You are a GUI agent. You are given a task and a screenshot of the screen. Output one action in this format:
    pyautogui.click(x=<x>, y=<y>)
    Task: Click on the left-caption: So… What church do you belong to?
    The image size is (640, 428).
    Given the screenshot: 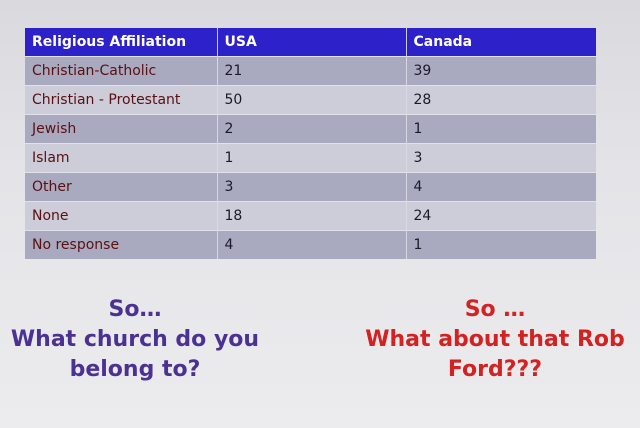 What is the action you would take?
    pyautogui.click(x=135, y=340)
    